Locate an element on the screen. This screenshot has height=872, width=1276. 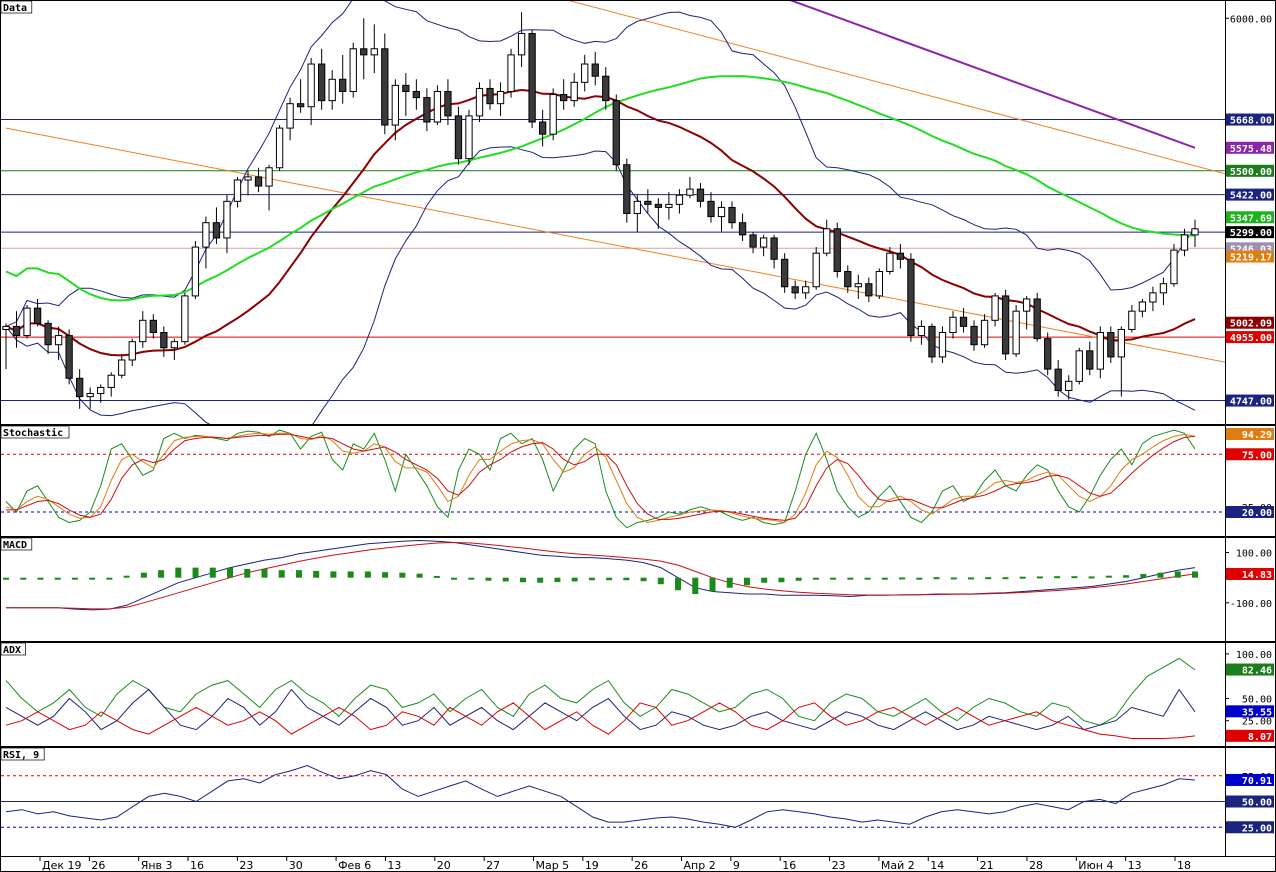
y-tick-label: 50.00 is located at coordinates (1257, 699).